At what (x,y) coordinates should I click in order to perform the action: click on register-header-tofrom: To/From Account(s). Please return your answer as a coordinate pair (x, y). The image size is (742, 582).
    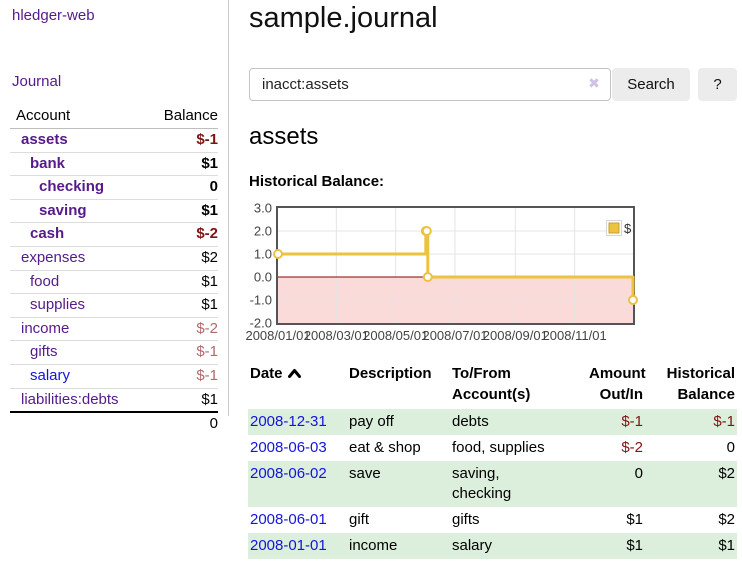
    Looking at the image, I should click on (518, 385).